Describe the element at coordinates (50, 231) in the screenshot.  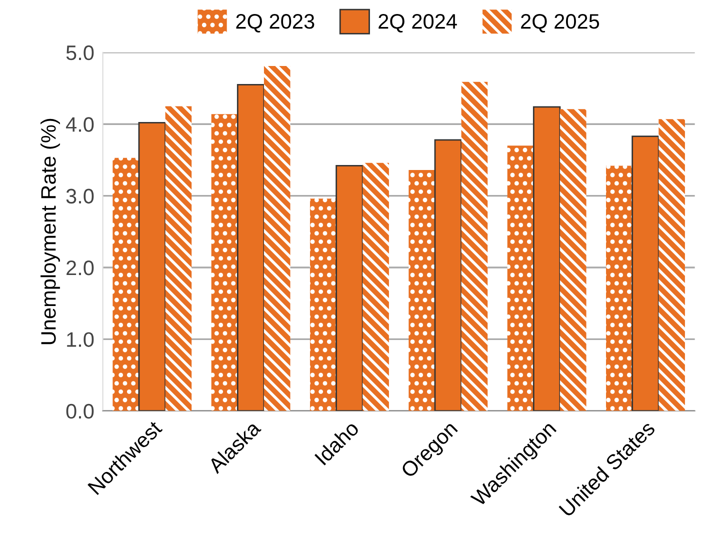
I see `y-axis-title: Unemployment Rate (%)` at that location.